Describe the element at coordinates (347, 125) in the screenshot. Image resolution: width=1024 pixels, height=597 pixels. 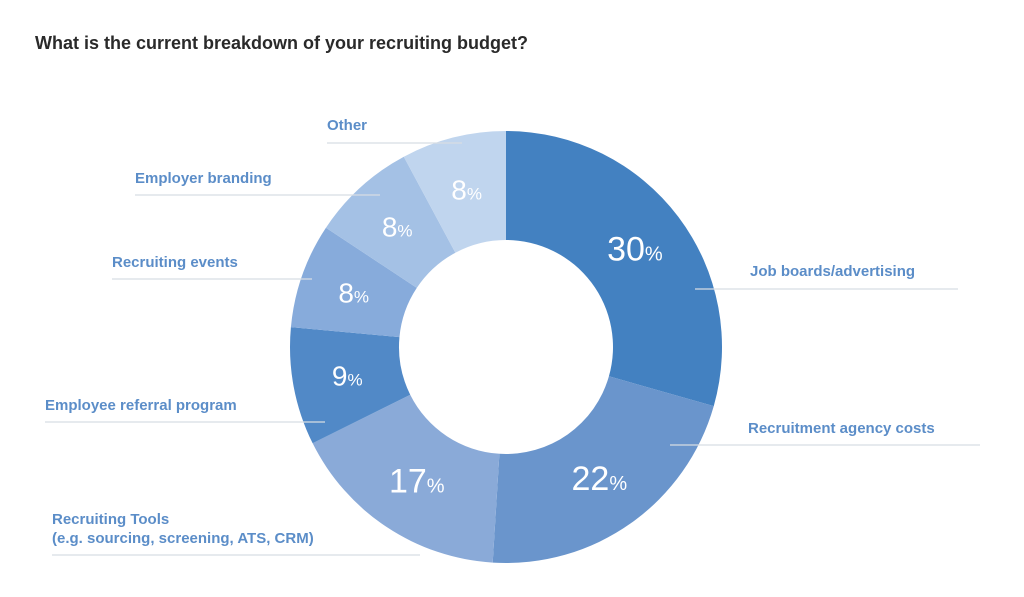
I see `slice-category-label: Other` at that location.